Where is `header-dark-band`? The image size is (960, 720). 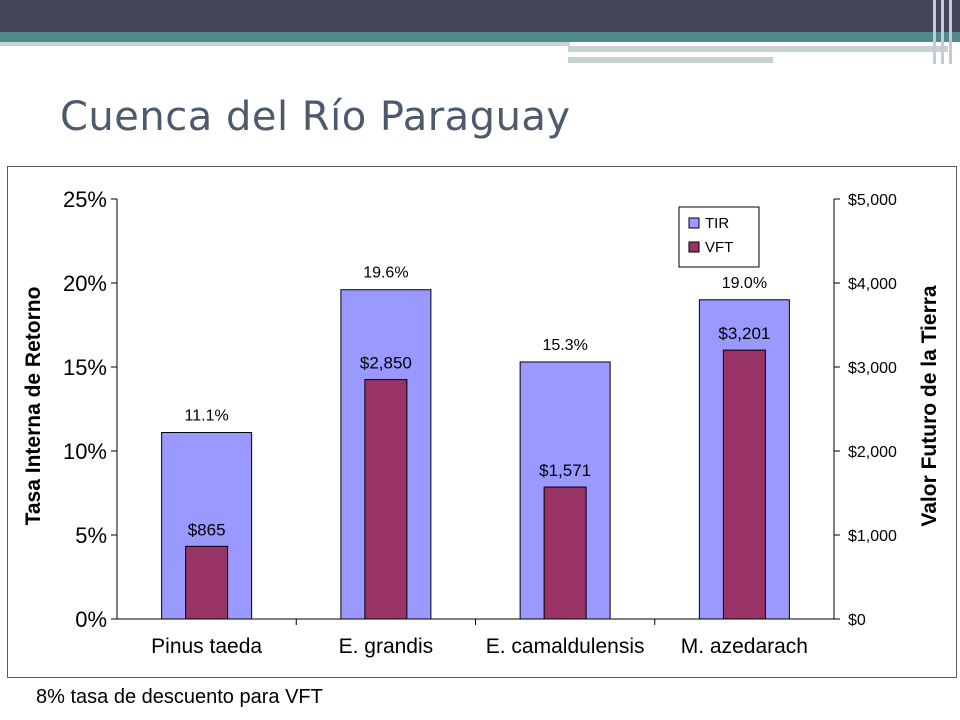 header-dark-band is located at coordinates (480, 16).